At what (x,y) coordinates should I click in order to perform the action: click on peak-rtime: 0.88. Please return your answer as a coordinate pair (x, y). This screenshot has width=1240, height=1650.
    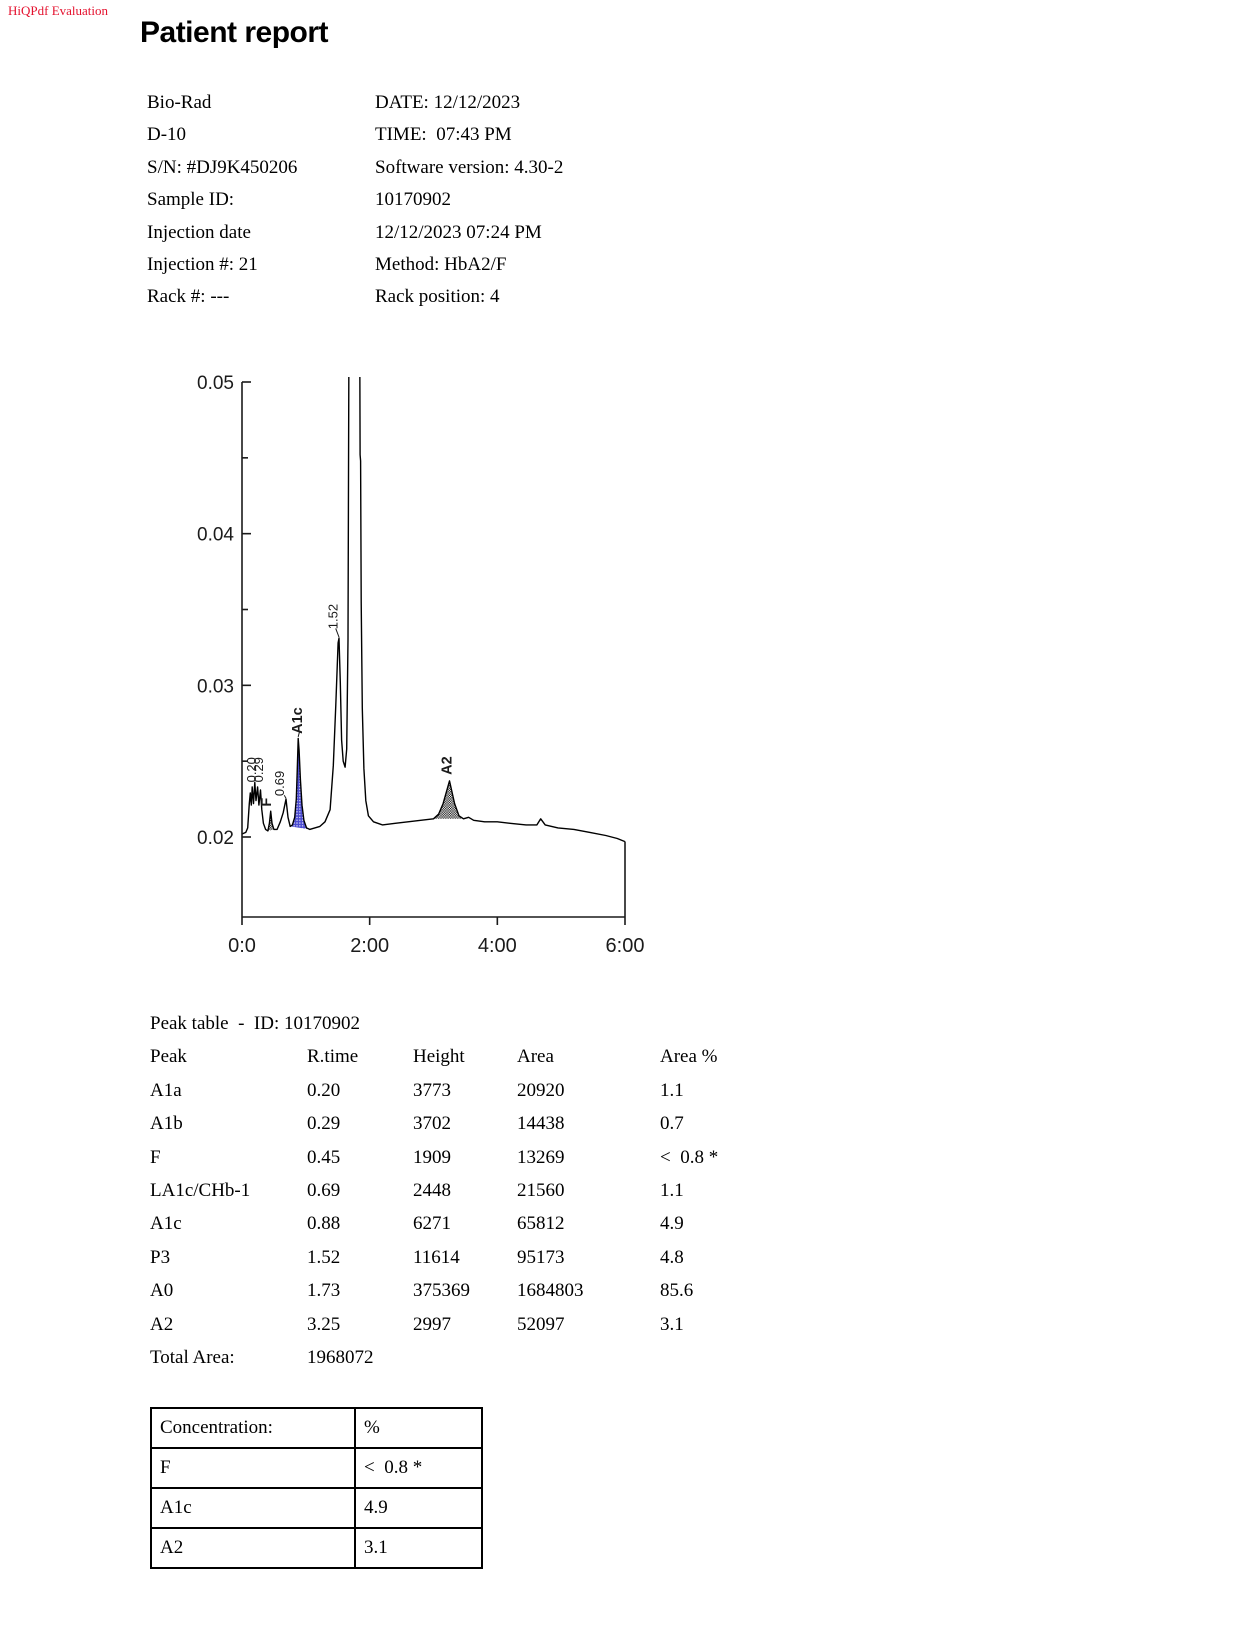
    Looking at the image, I should click on (324, 1224).